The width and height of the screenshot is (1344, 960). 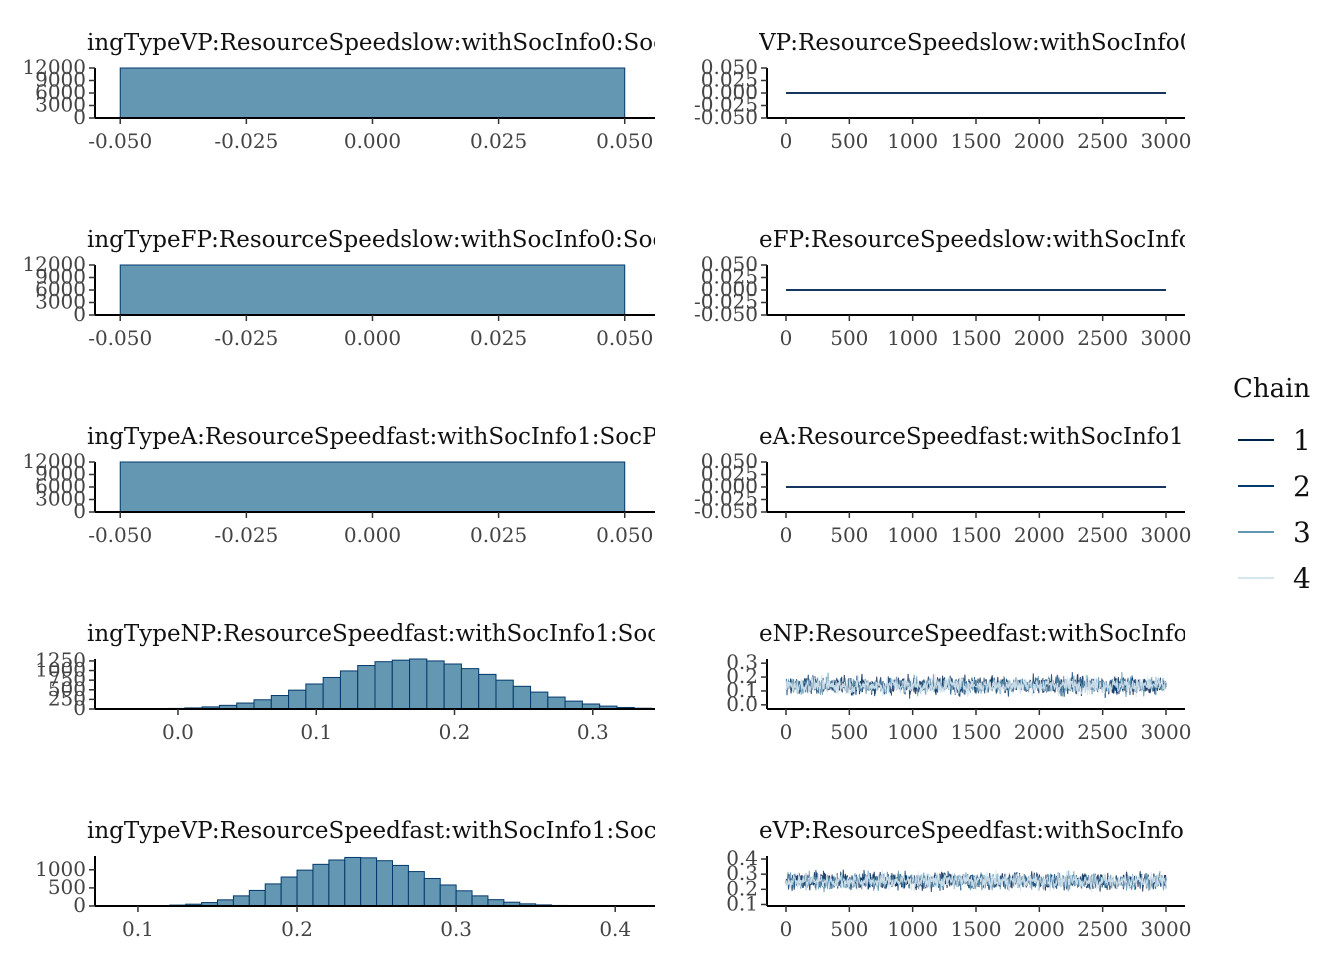 I want to click on legend-label-chain-3: 3, so click(x=1302, y=532).